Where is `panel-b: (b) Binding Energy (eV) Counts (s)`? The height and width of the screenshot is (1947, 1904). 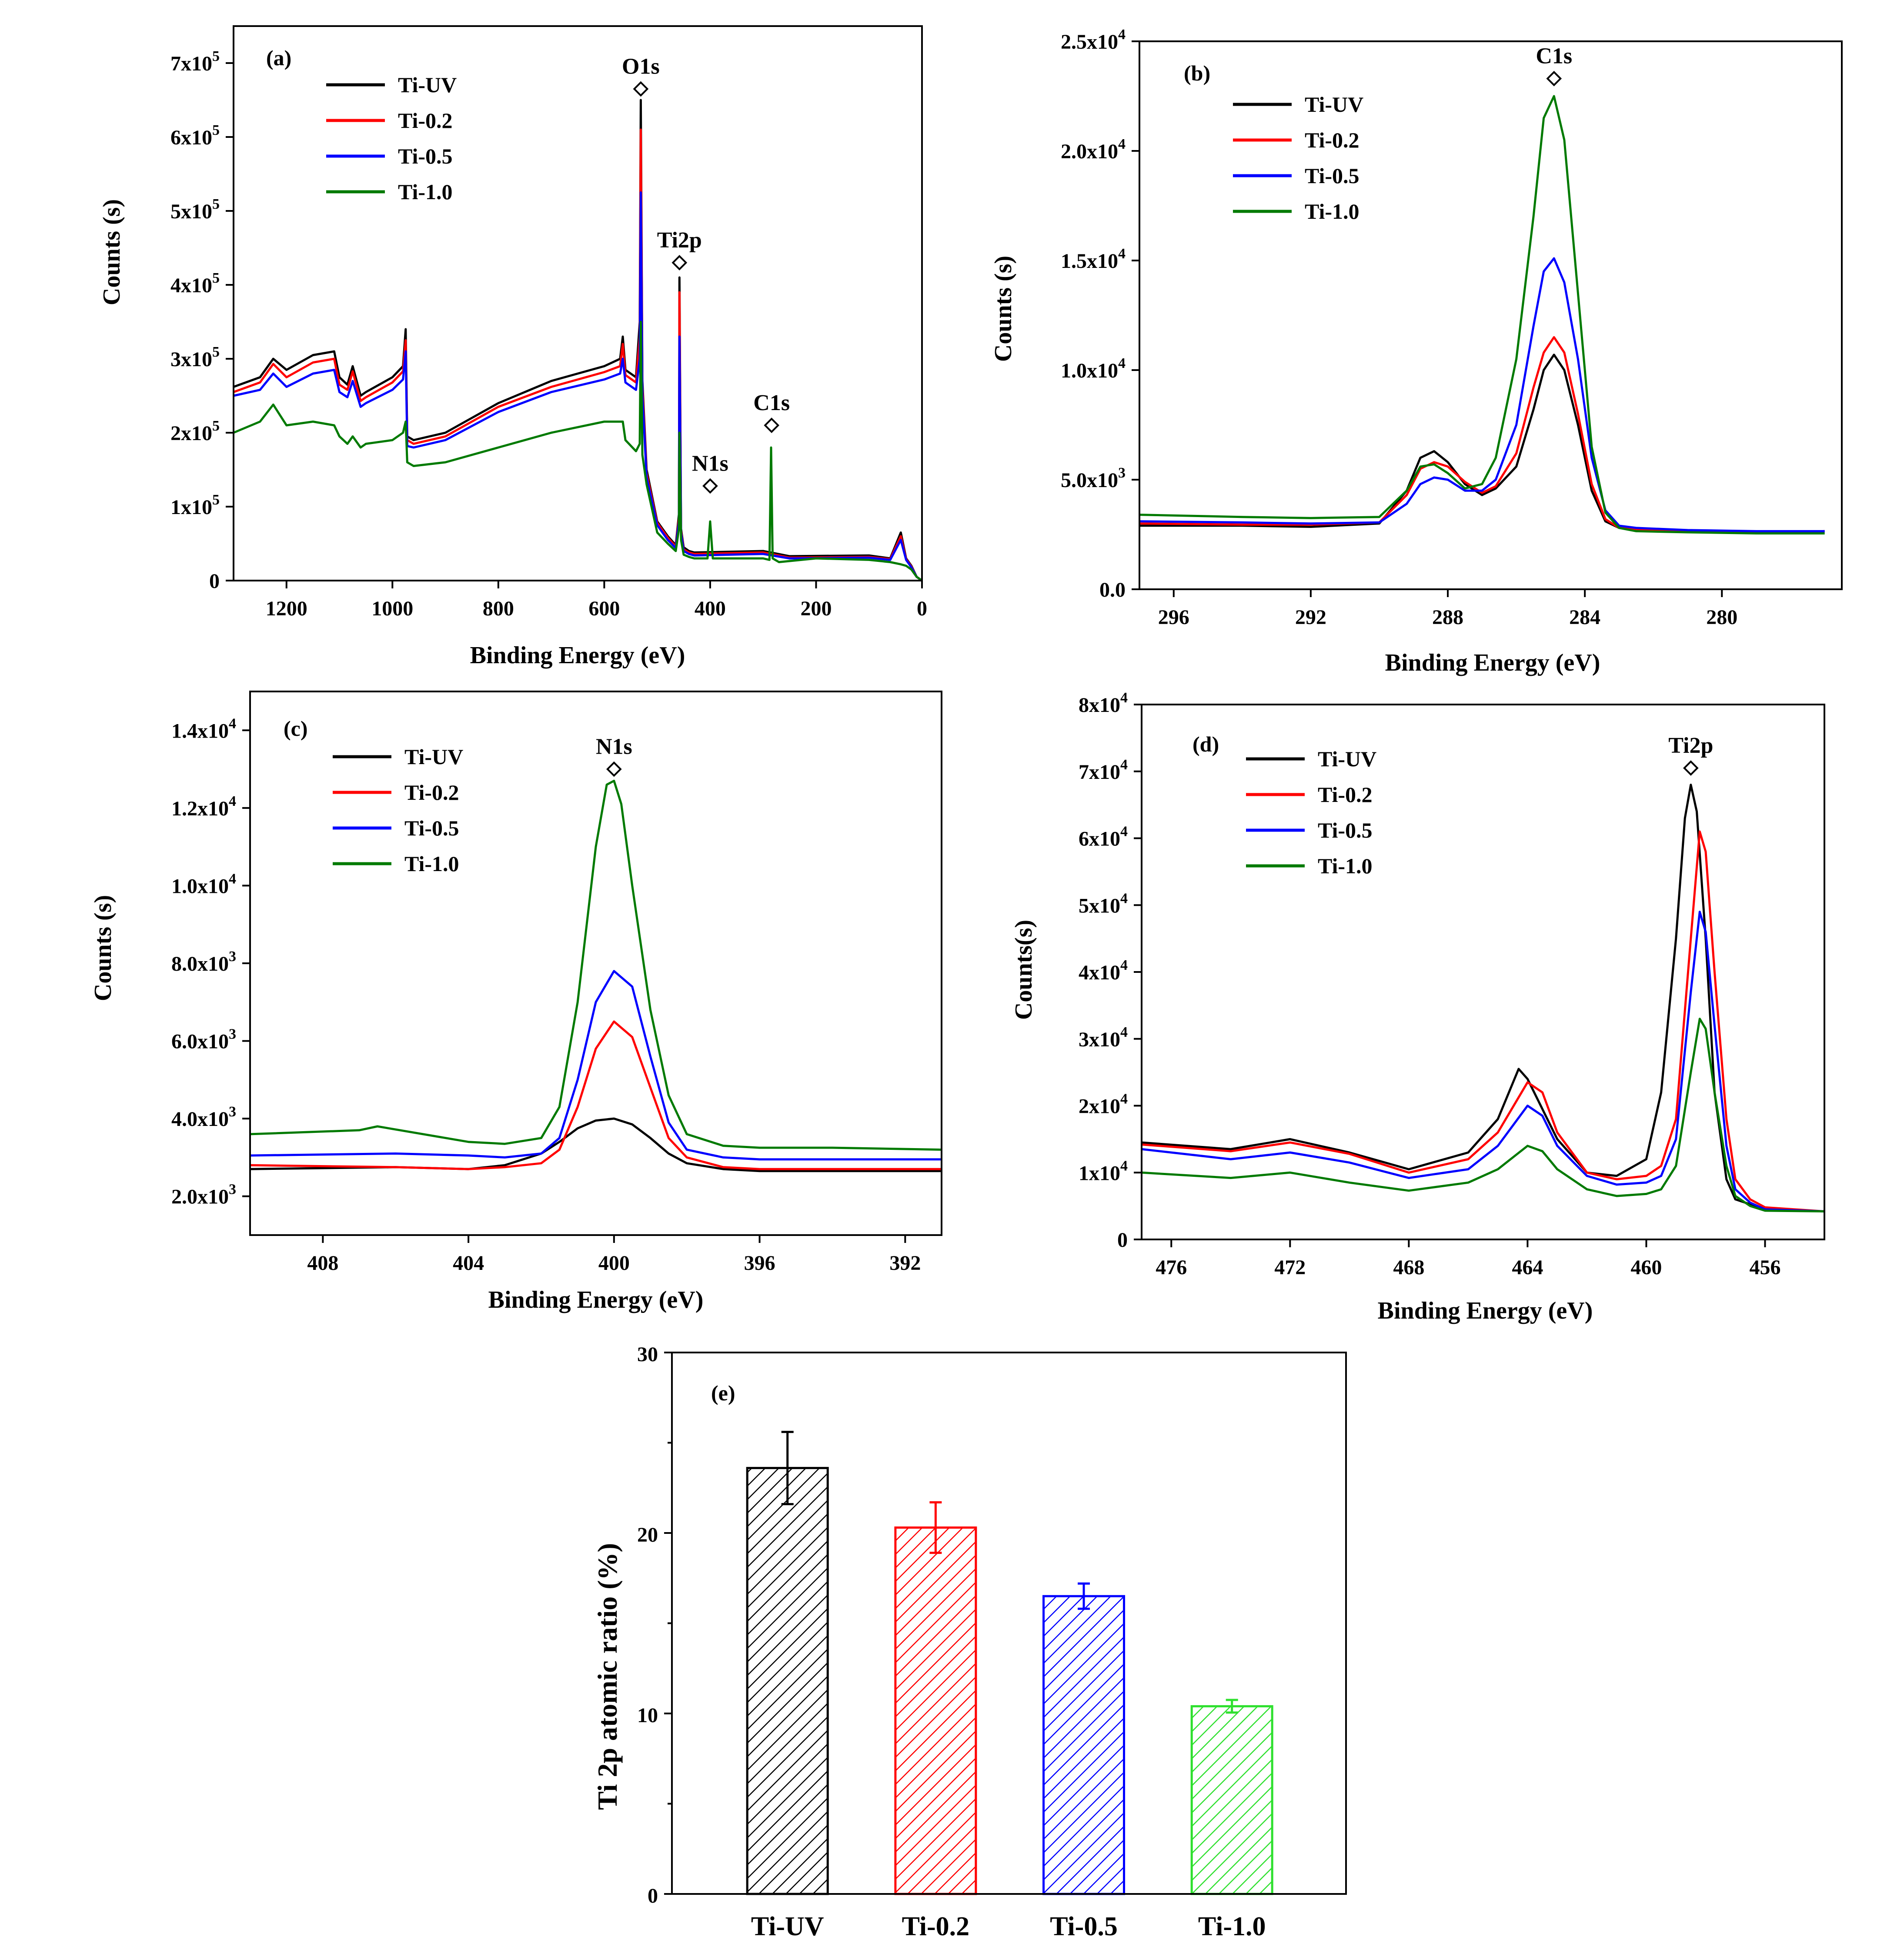
panel-b: (b) Binding Energy (eV) Counts (s) is located at coordinates (1295, 368).